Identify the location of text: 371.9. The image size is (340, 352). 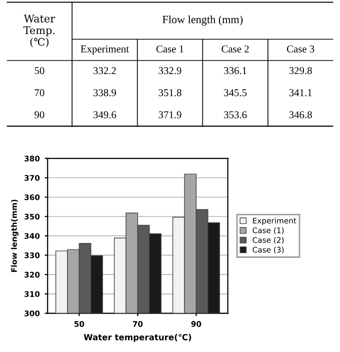
(170, 114).